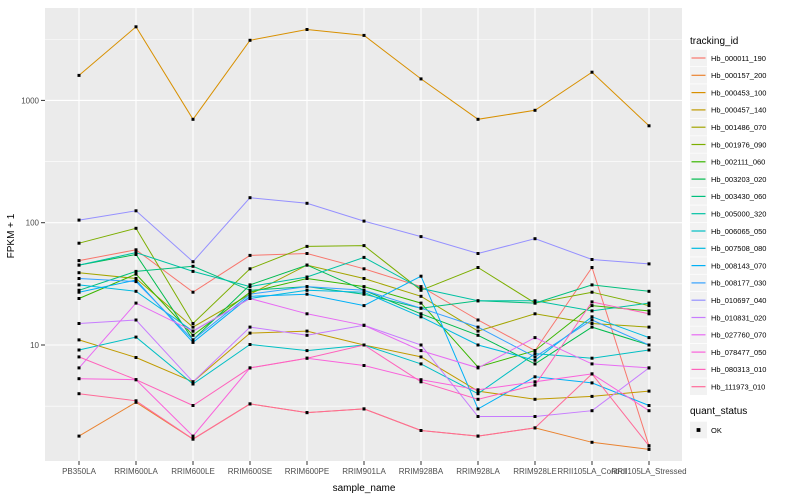 The width and height of the screenshot is (800, 500). I want to click on legend-swatch-point, so click(698, 430).